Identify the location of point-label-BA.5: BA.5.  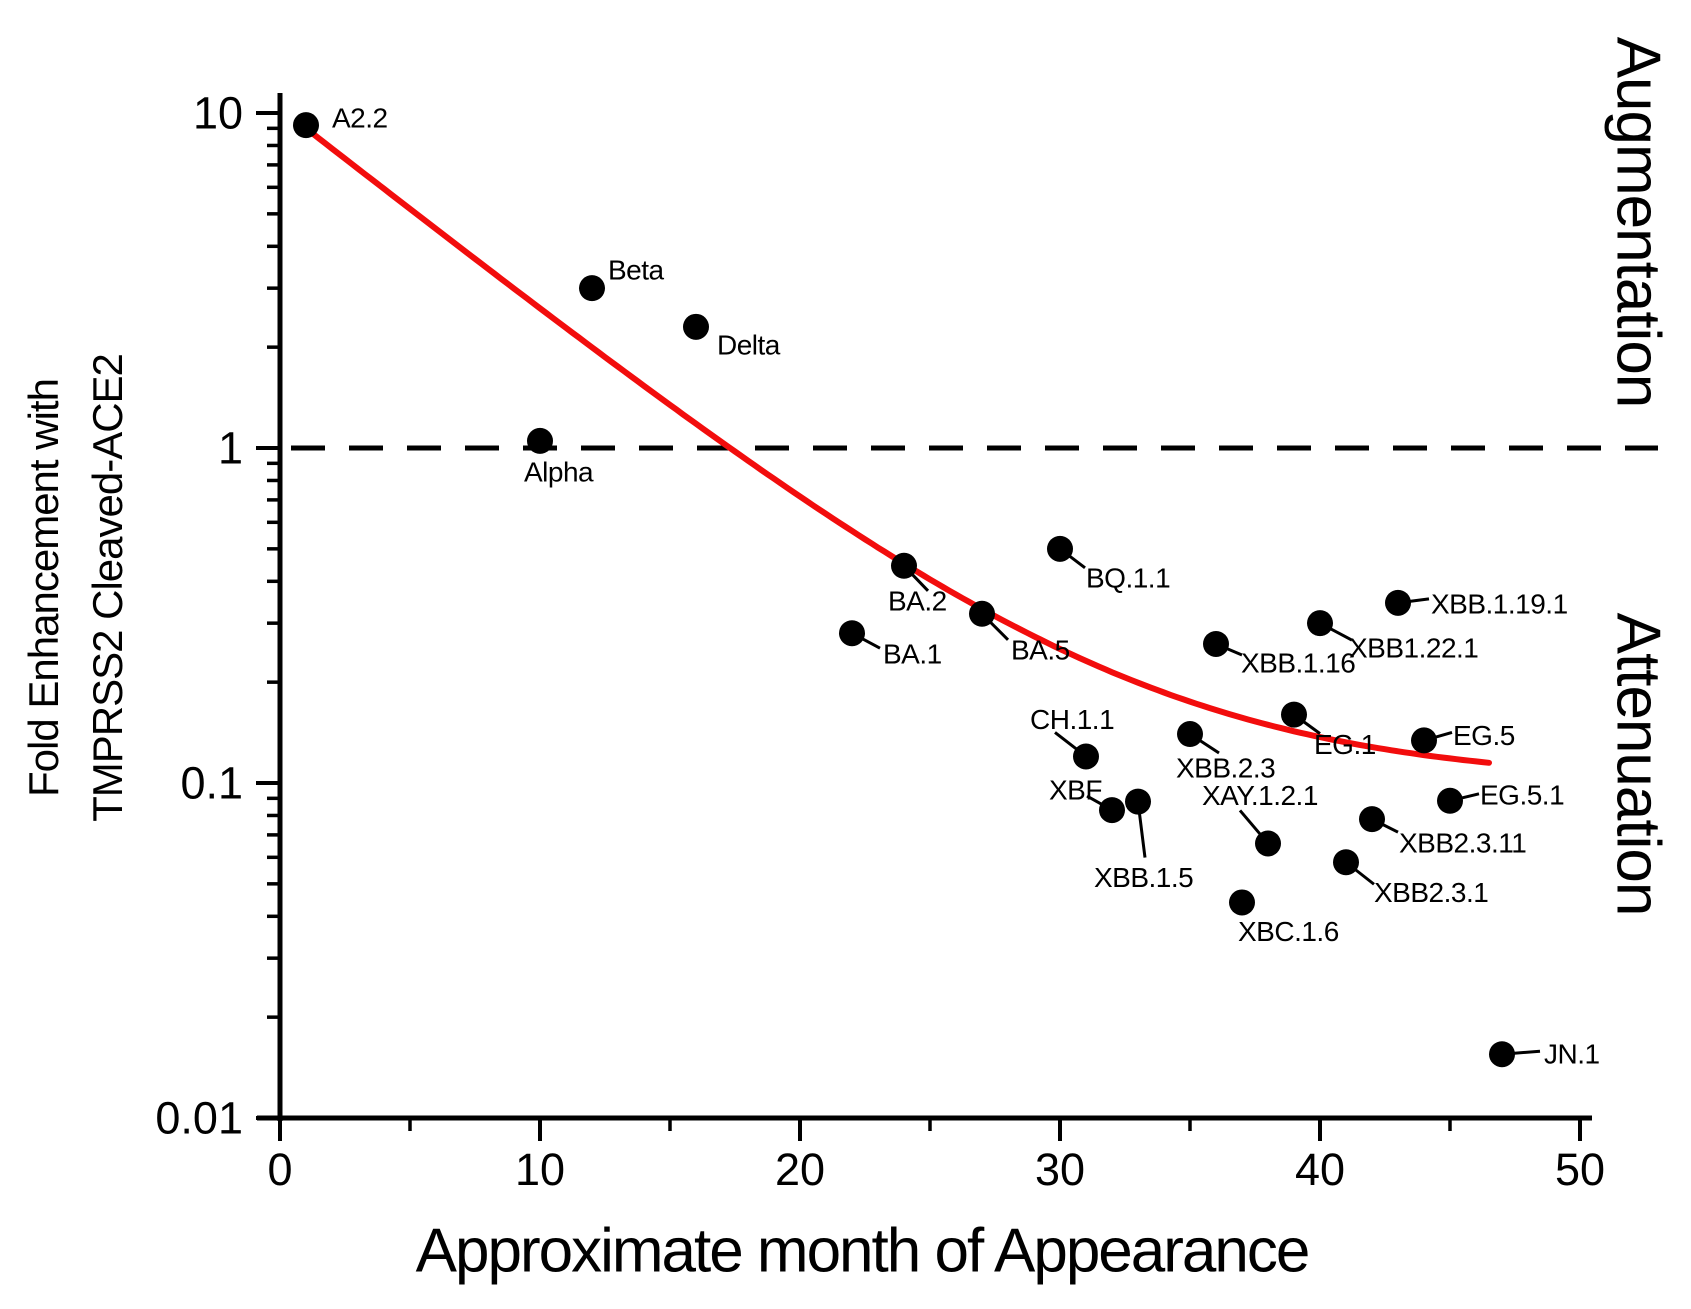
(1040, 649).